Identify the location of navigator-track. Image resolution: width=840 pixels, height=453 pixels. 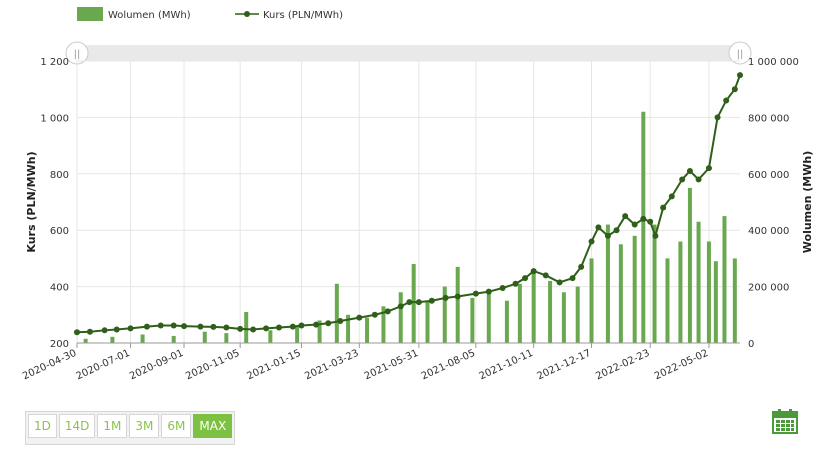
(408, 53).